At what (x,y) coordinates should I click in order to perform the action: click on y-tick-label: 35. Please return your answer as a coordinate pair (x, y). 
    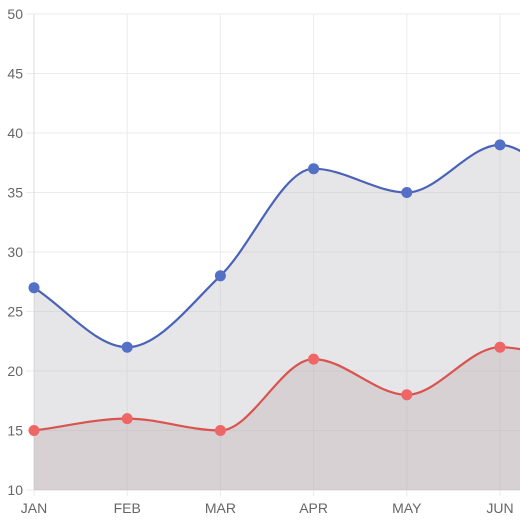
    Looking at the image, I should click on (15, 193).